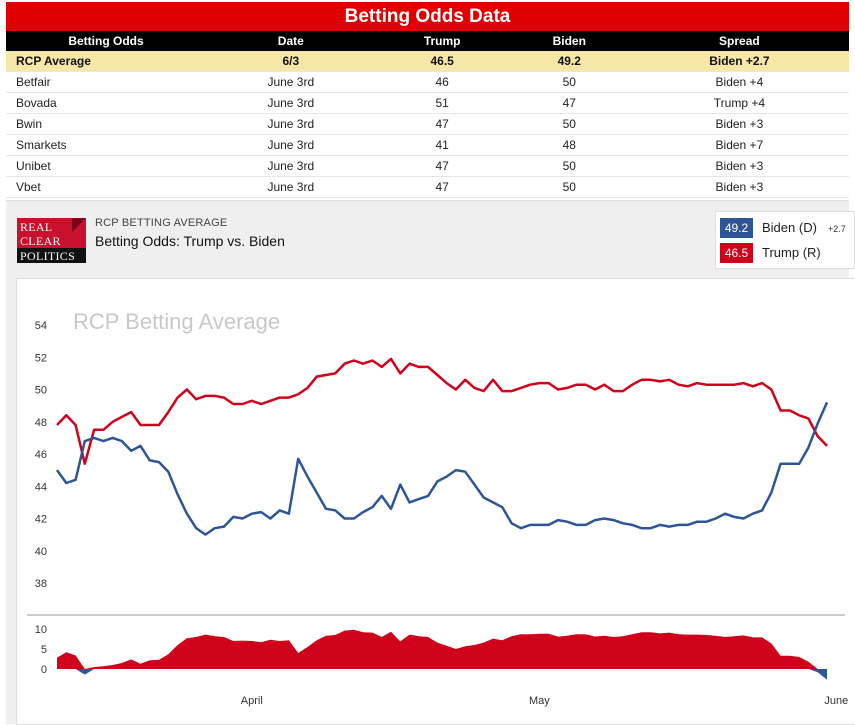 Image resolution: width=855 pixels, height=725 pixels. What do you see at coordinates (739, 103) in the screenshot?
I see `cell-spread: Trump +4` at bounding box center [739, 103].